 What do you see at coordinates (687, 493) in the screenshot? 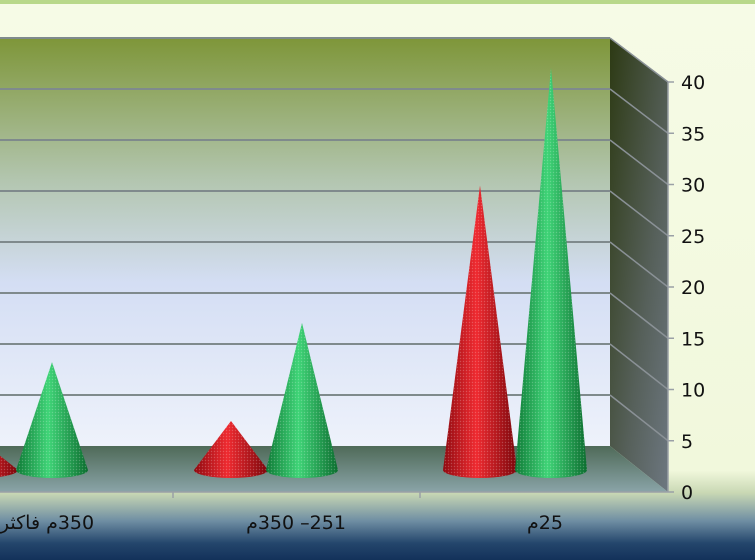
I see `y-tick-label: 0` at bounding box center [687, 493].